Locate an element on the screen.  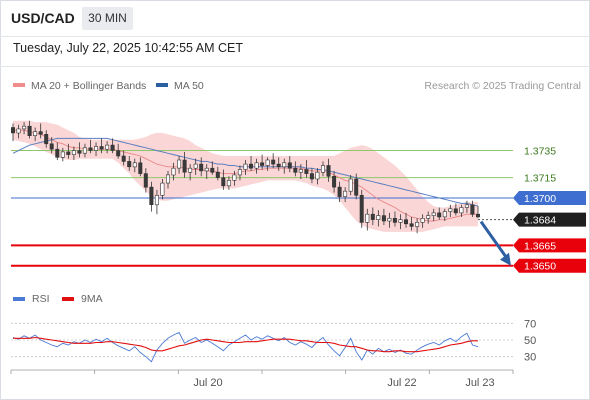
x-axis: Jul 20 Jul 22 Jul 23 is located at coordinates (262, 379).